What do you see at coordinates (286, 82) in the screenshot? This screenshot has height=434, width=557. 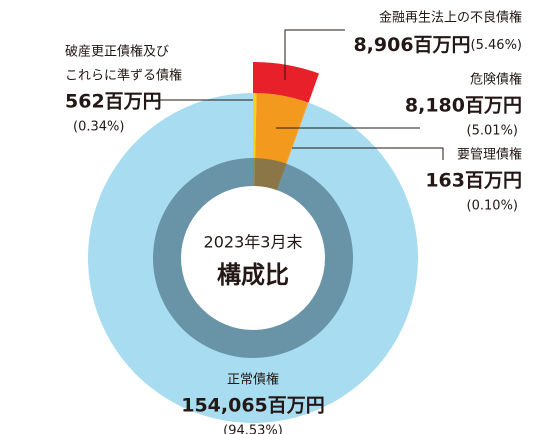 I see `total-band` at bounding box center [286, 82].